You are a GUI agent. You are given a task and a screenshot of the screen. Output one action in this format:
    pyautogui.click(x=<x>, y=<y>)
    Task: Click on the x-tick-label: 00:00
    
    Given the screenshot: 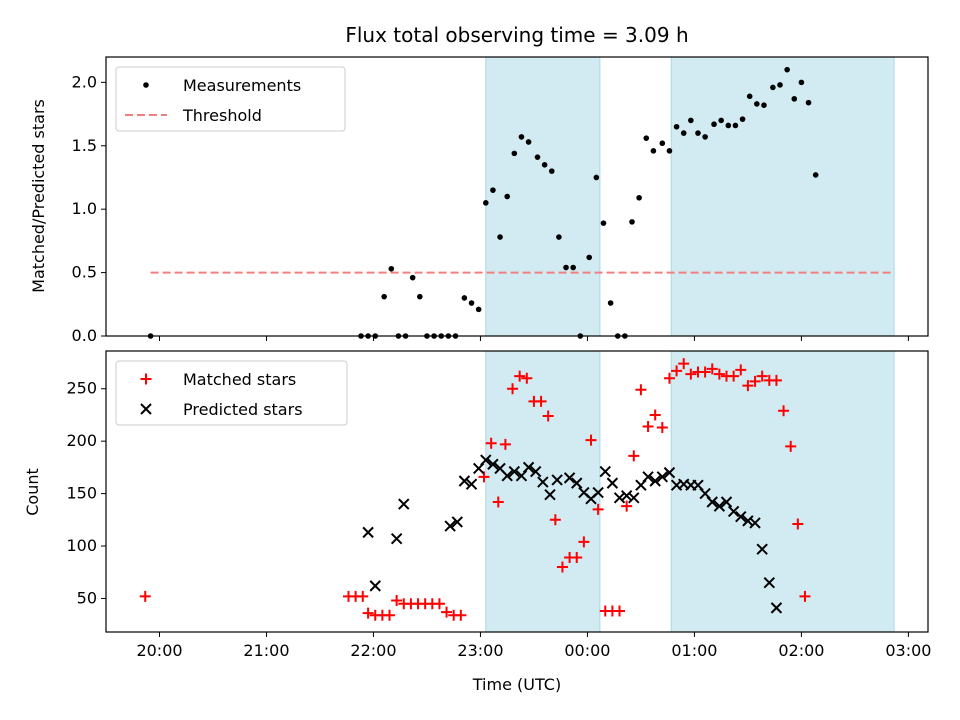 What is the action you would take?
    pyautogui.click(x=587, y=650)
    